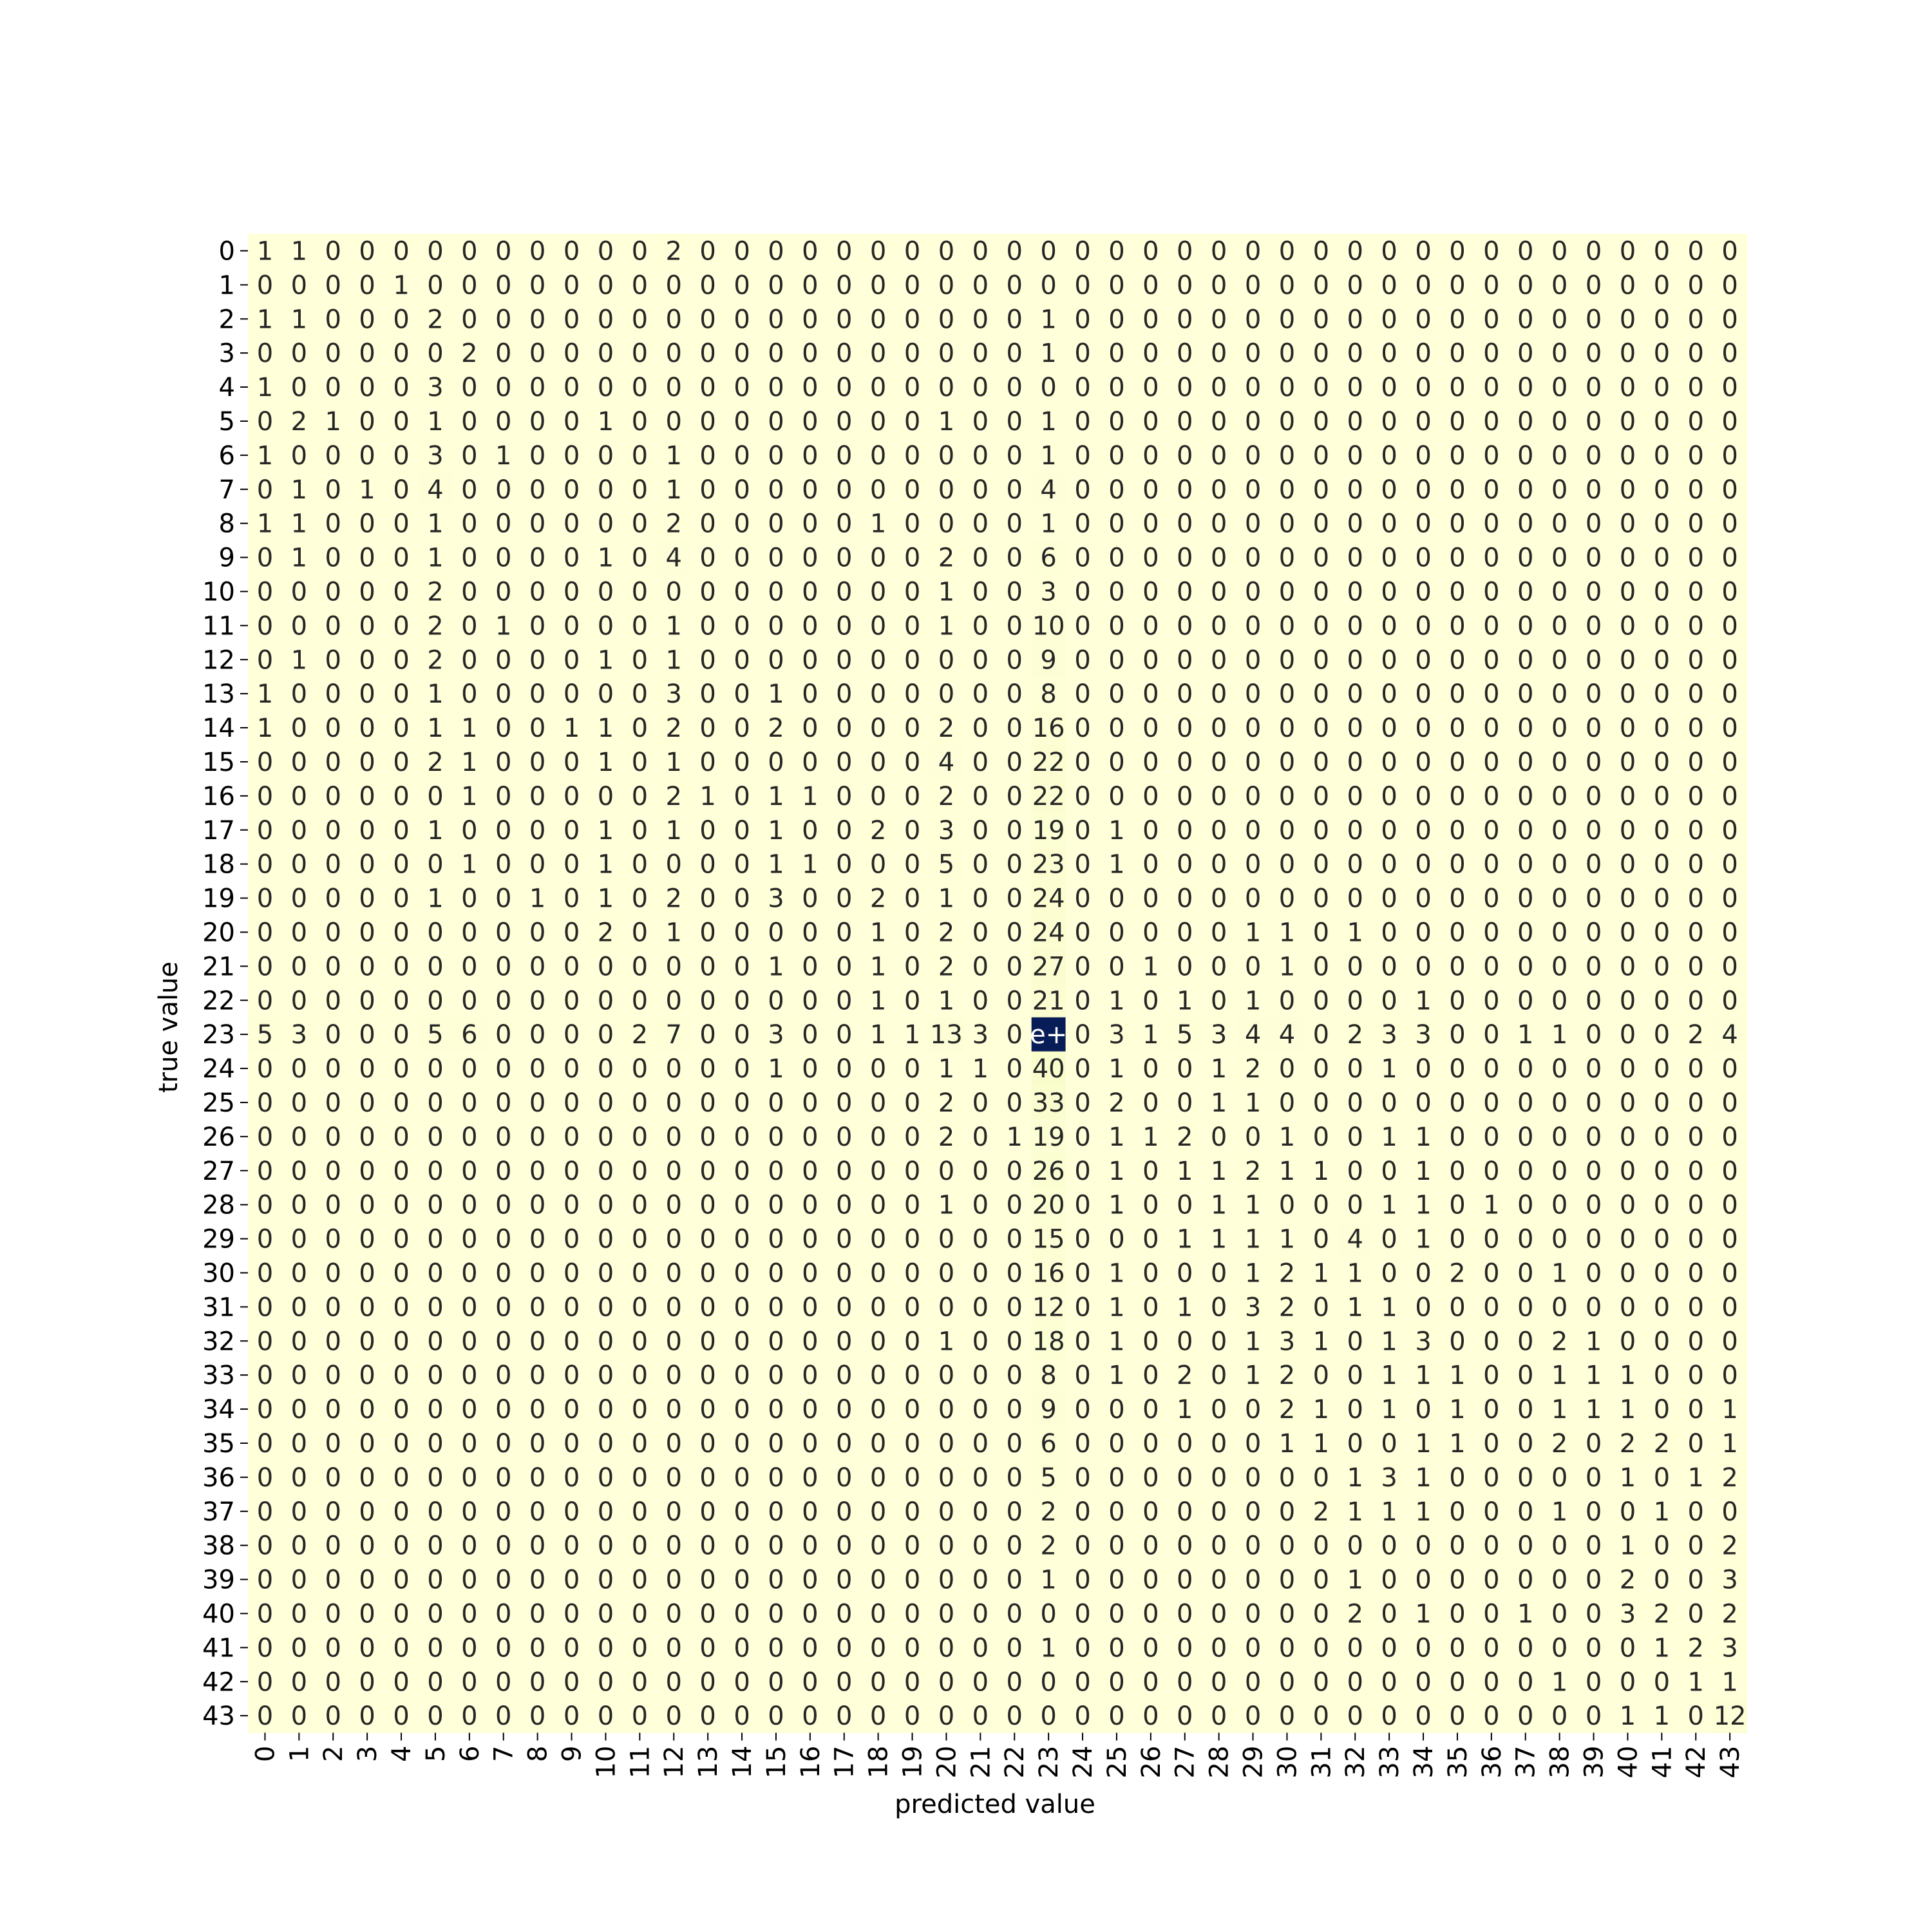 The image size is (1932, 1932). What do you see at coordinates (1287, 933) in the screenshot?
I see `cell-value-r20-c30: 1` at bounding box center [1287, 933].